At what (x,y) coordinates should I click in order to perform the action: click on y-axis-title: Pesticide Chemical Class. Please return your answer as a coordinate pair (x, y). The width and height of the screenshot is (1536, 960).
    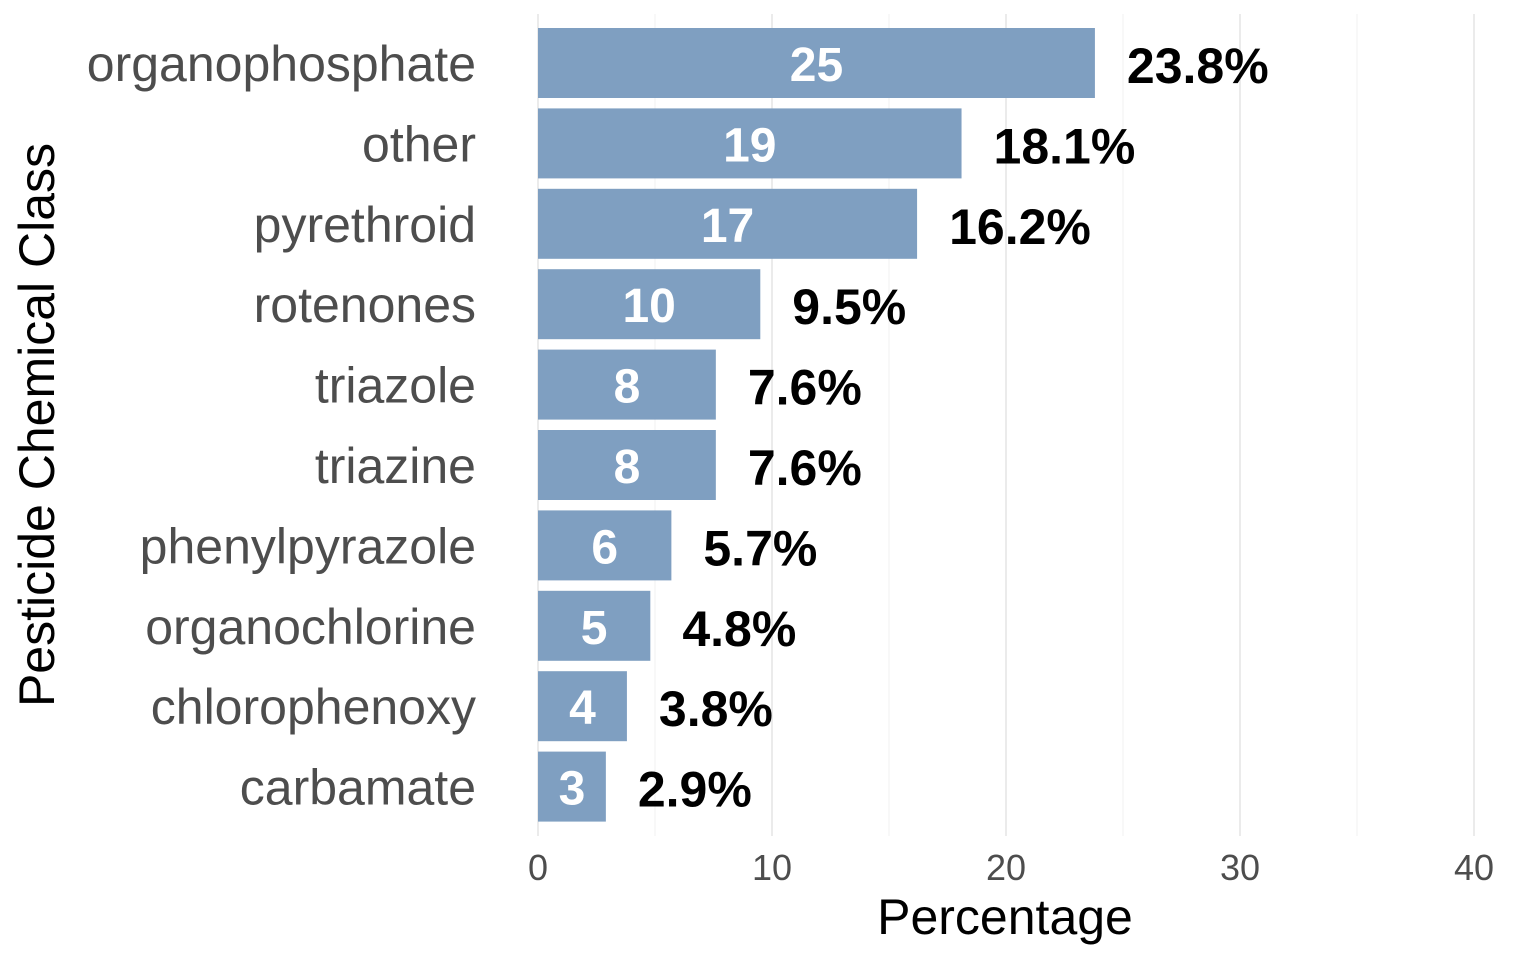
    Looking at the image, I should click on (37, 425).